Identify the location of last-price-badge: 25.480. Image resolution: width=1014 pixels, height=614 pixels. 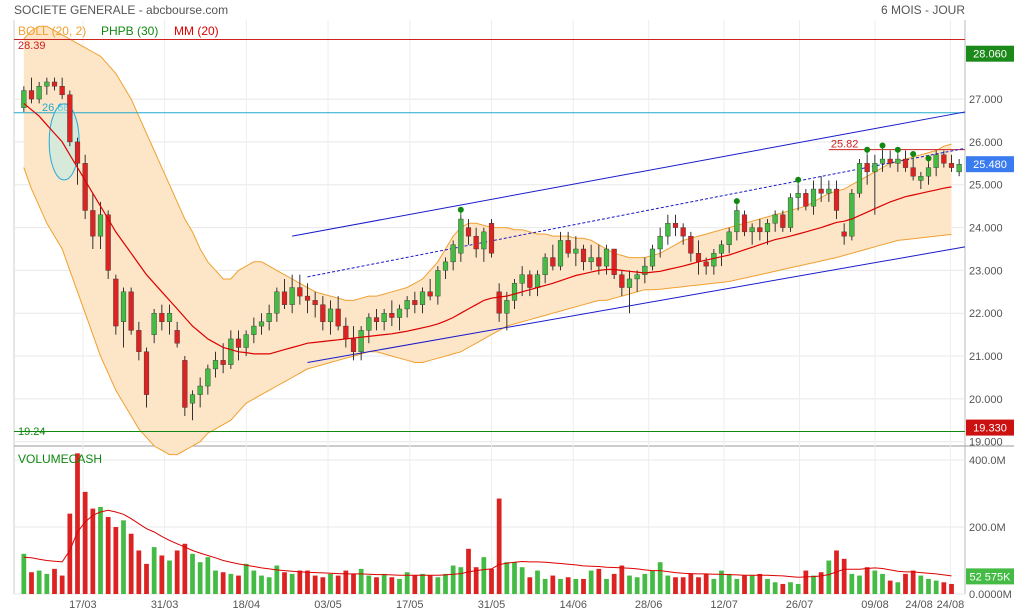
(990, 165).